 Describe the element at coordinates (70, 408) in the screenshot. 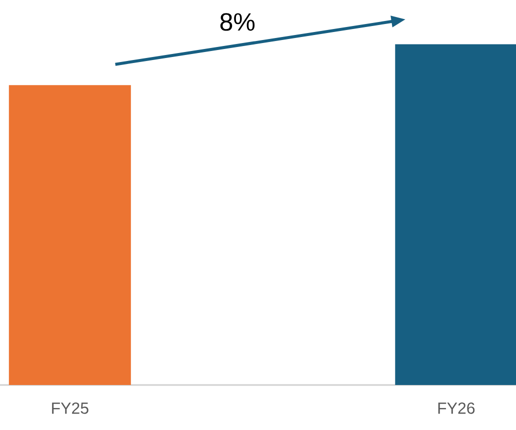

I see `x-tick-label: FY25` at that location.